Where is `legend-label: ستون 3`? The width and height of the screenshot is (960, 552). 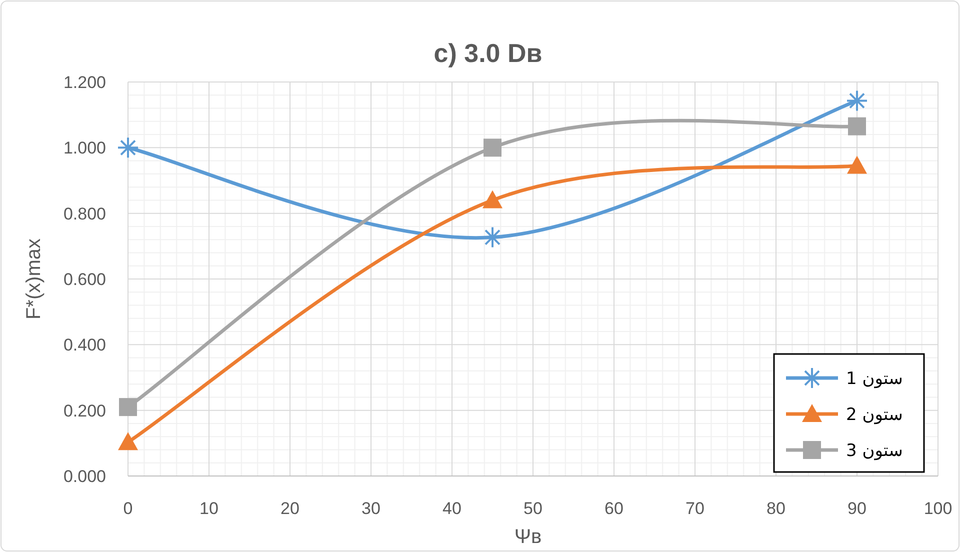
legend-label: ستون 3 is located at coordinates (874, 451).